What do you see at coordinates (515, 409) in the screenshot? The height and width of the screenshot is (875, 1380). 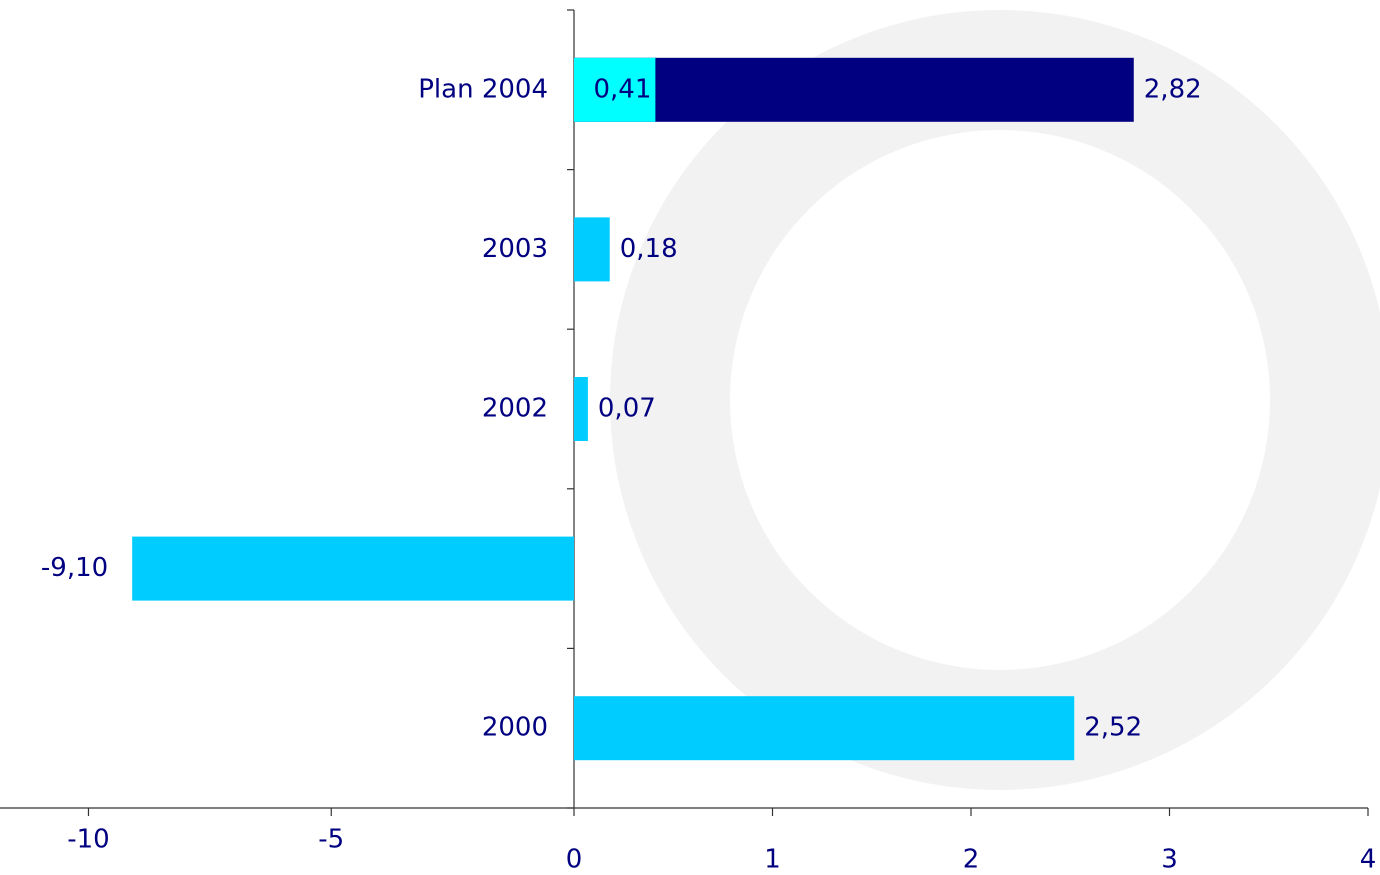 I see `y-tick-label: 2002` at bounding box center [515, 409].